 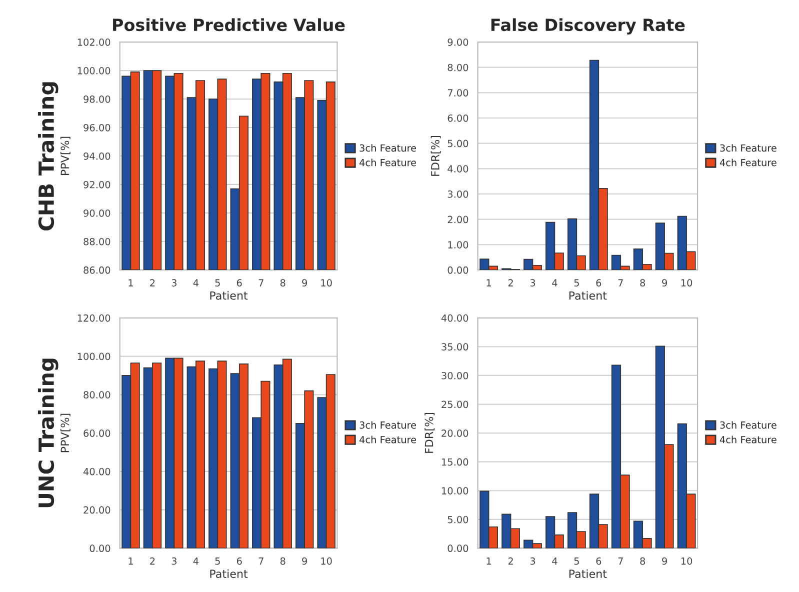 I want to click on chart-title: False Discovery Rate, so click(x=588, y=26).